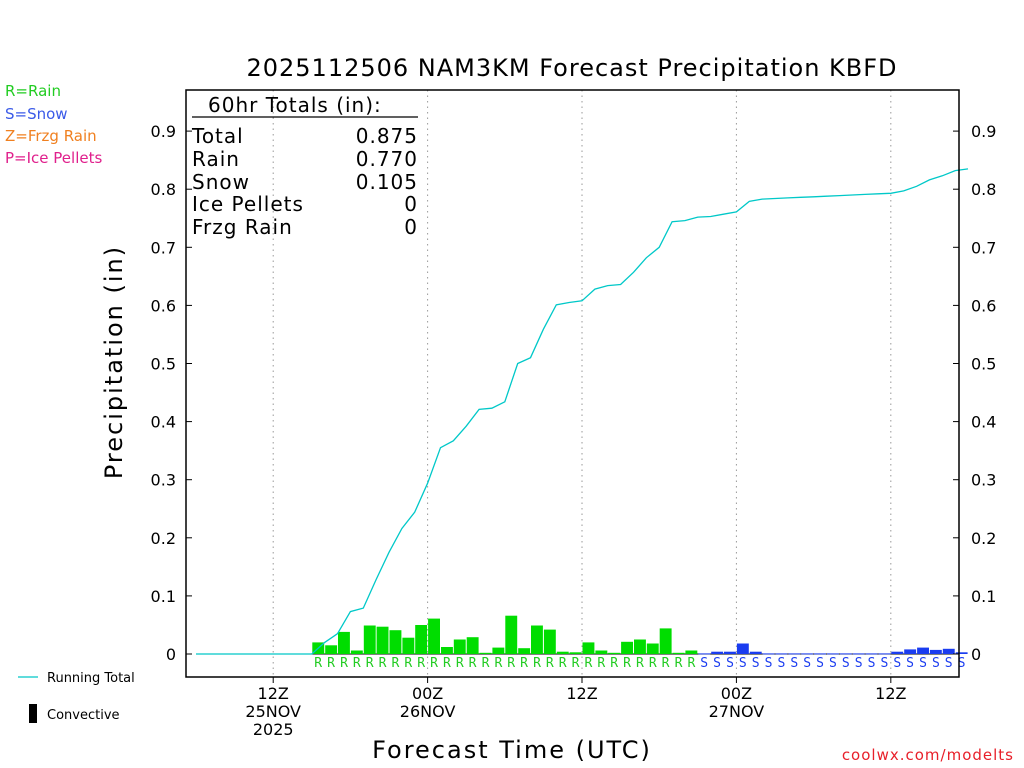 This screenshot has width=1024, height=768. What do you see at coordinates (273, 711) in the screenshot?
I see `x-tick-label: 25NOV` at bounding box center [273, 711].